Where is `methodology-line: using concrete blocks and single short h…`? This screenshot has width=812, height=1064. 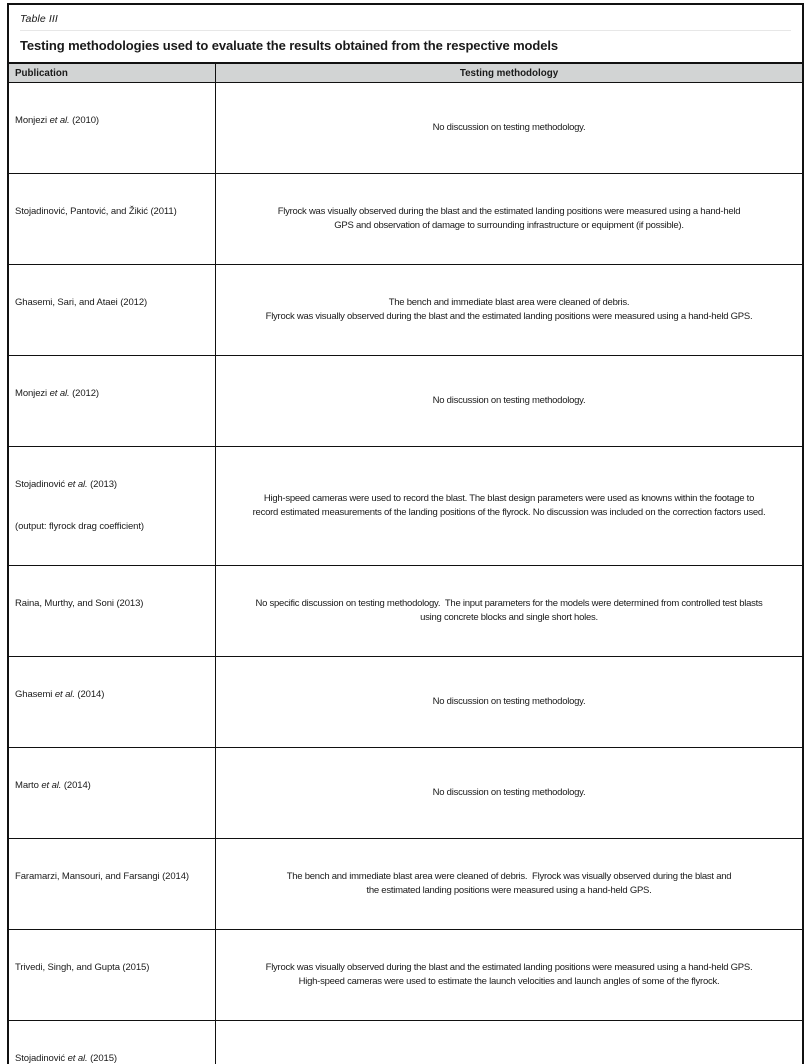 methodology-line: using concrete blocks and single short h… is located at coordinates (509, 617).